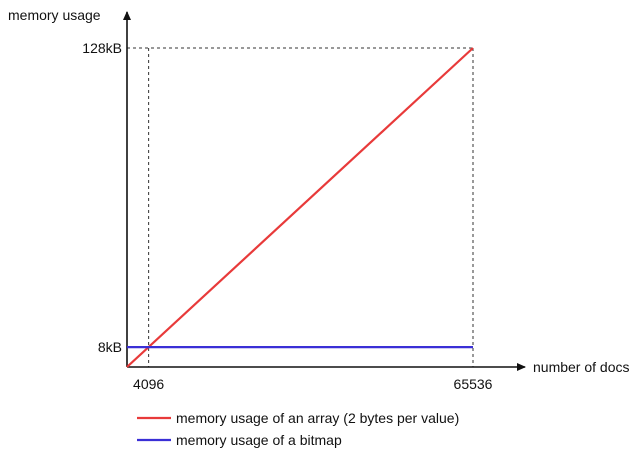 The image size is (639, 458). I want to click on y-tick-label: 8kB, so click(110, 347).